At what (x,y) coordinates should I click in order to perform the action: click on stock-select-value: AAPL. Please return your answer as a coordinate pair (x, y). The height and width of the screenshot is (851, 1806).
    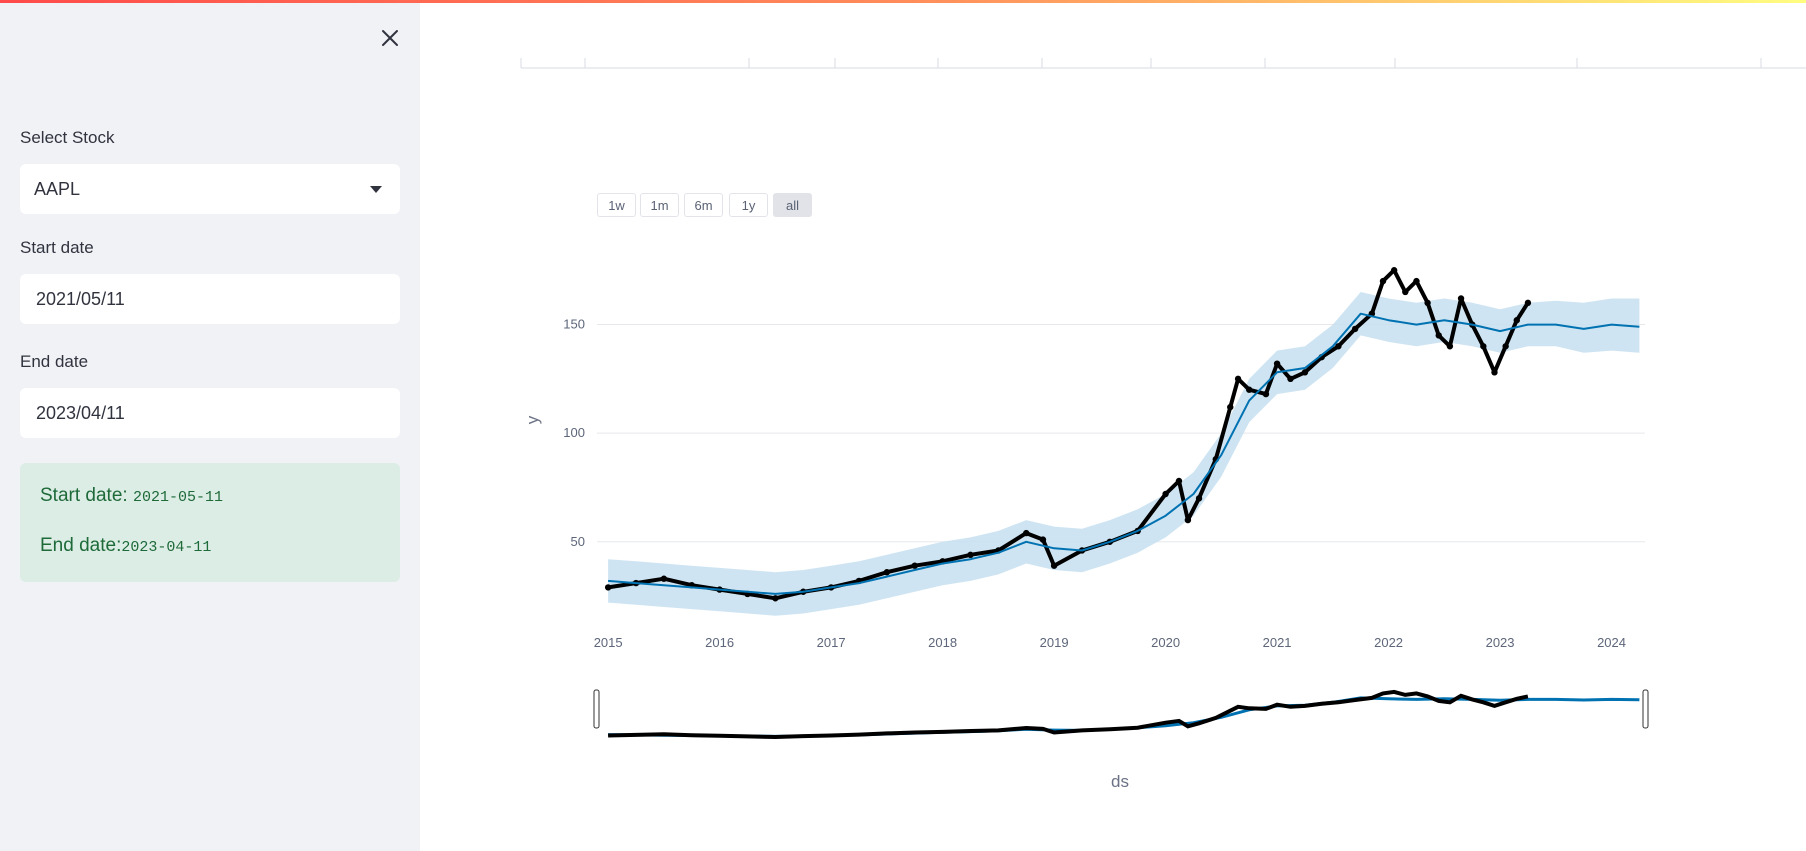
    Looking at the image, I should click on (57, 188).